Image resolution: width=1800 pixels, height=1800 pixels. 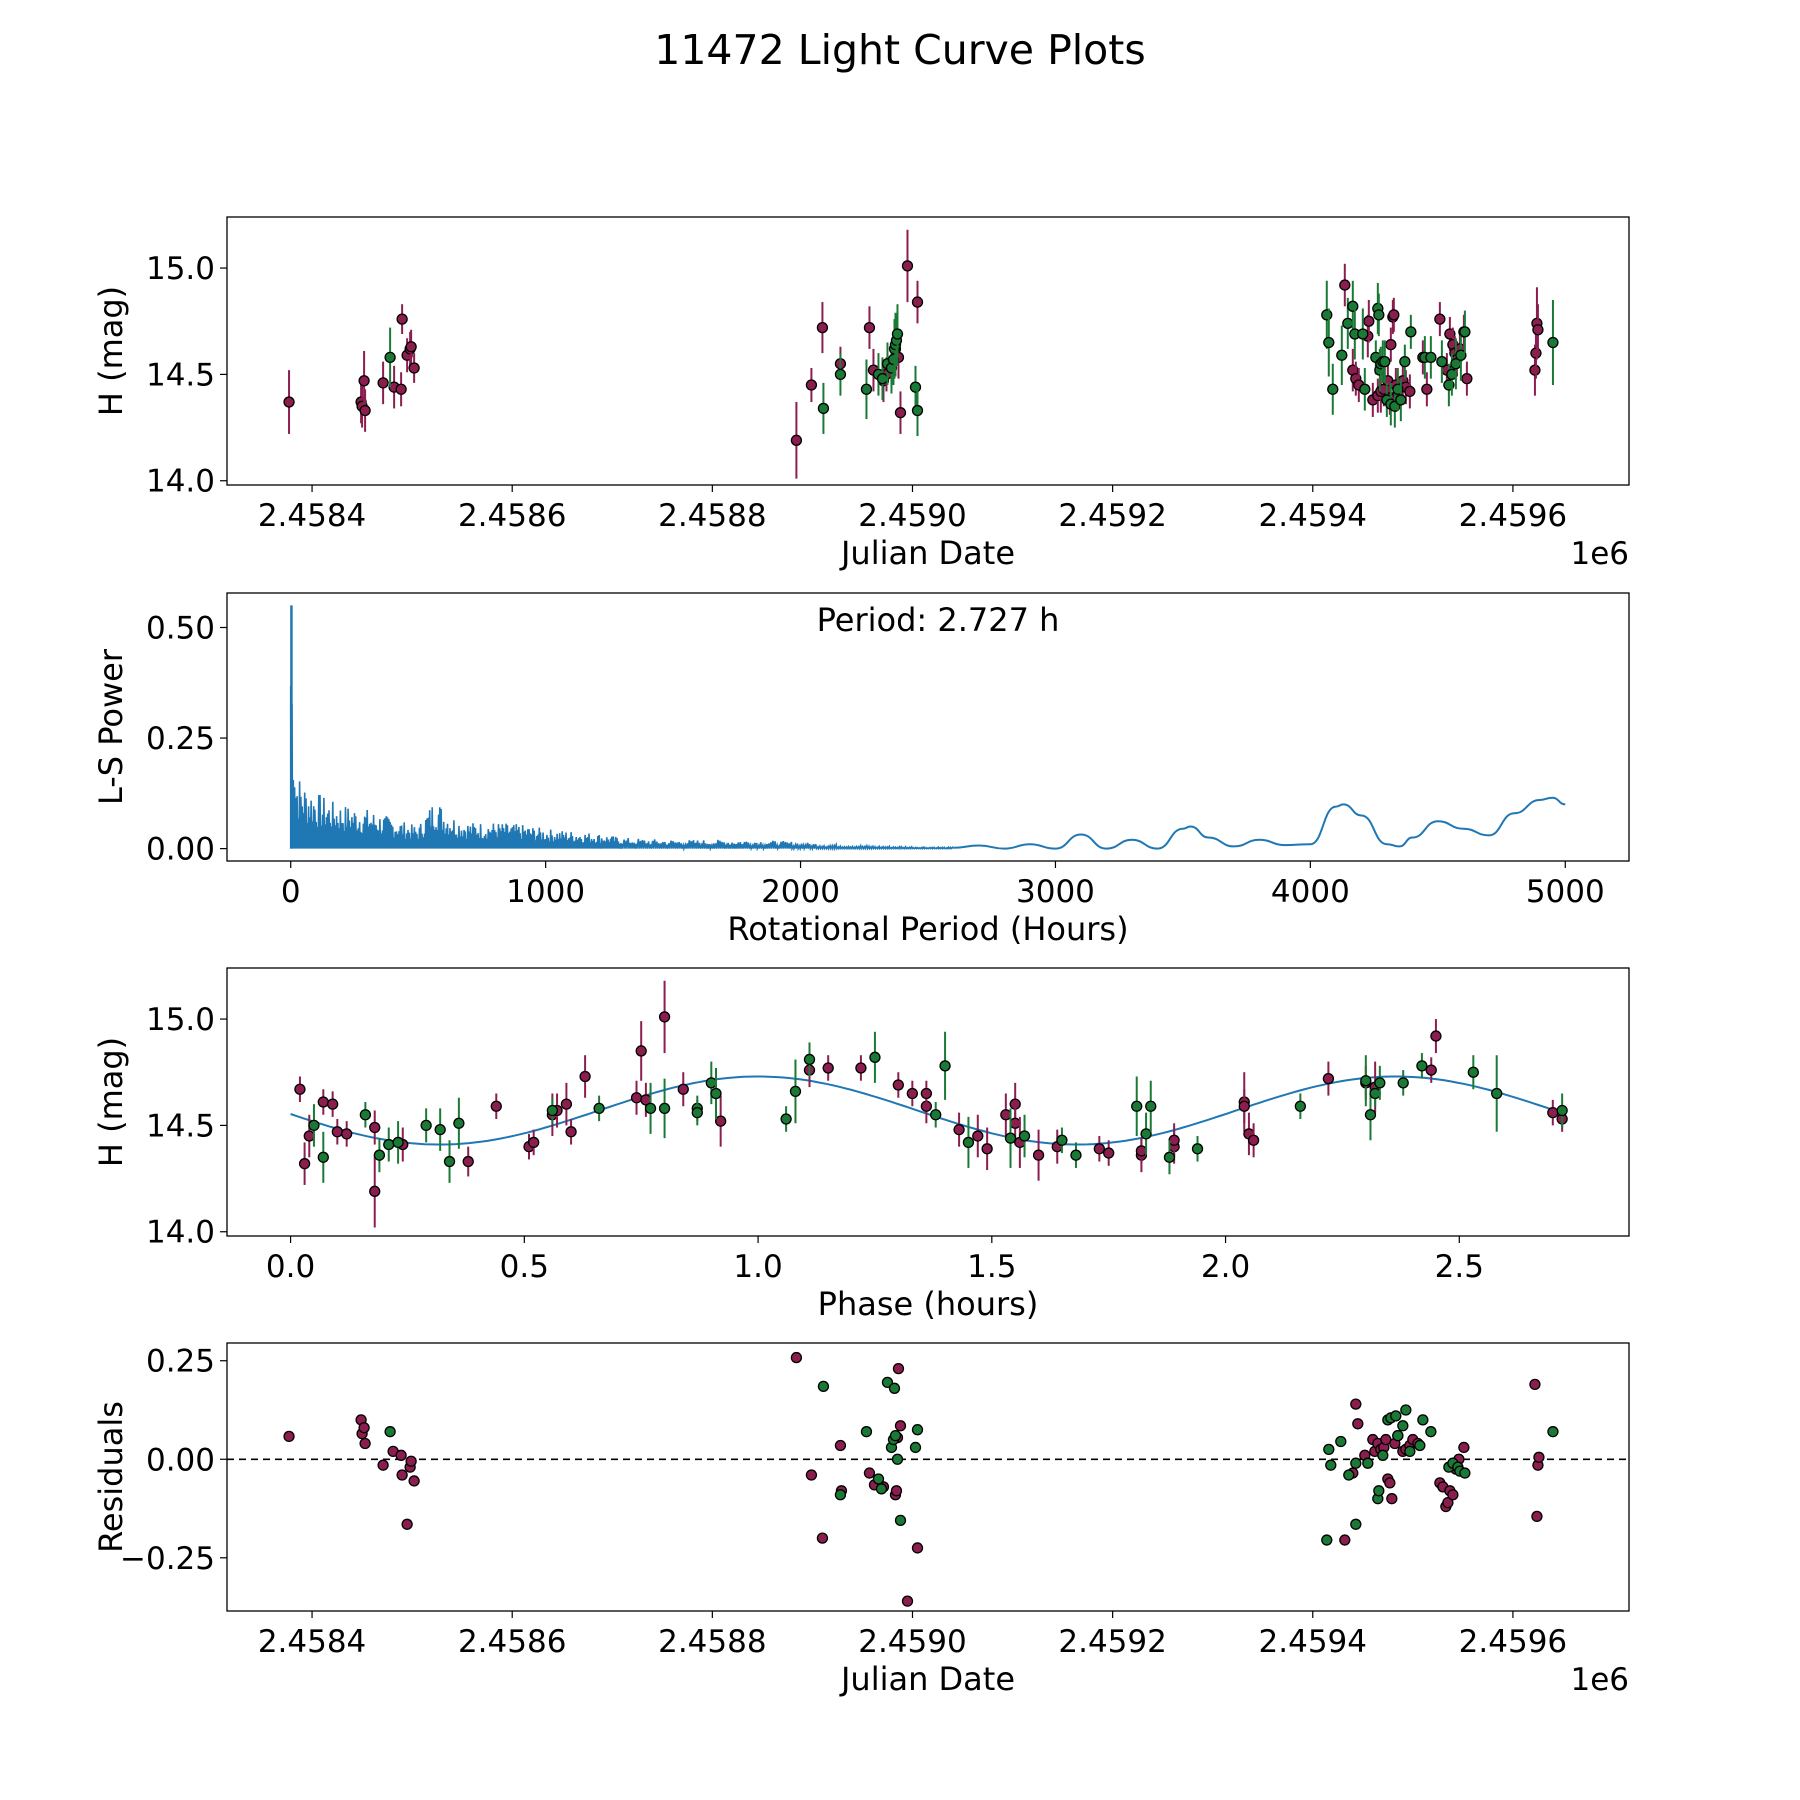 What do you see at coordinates (1565, 892) in the screenshot?
I see `x-tick-label: 5000` at bounding box center [1565, 892].